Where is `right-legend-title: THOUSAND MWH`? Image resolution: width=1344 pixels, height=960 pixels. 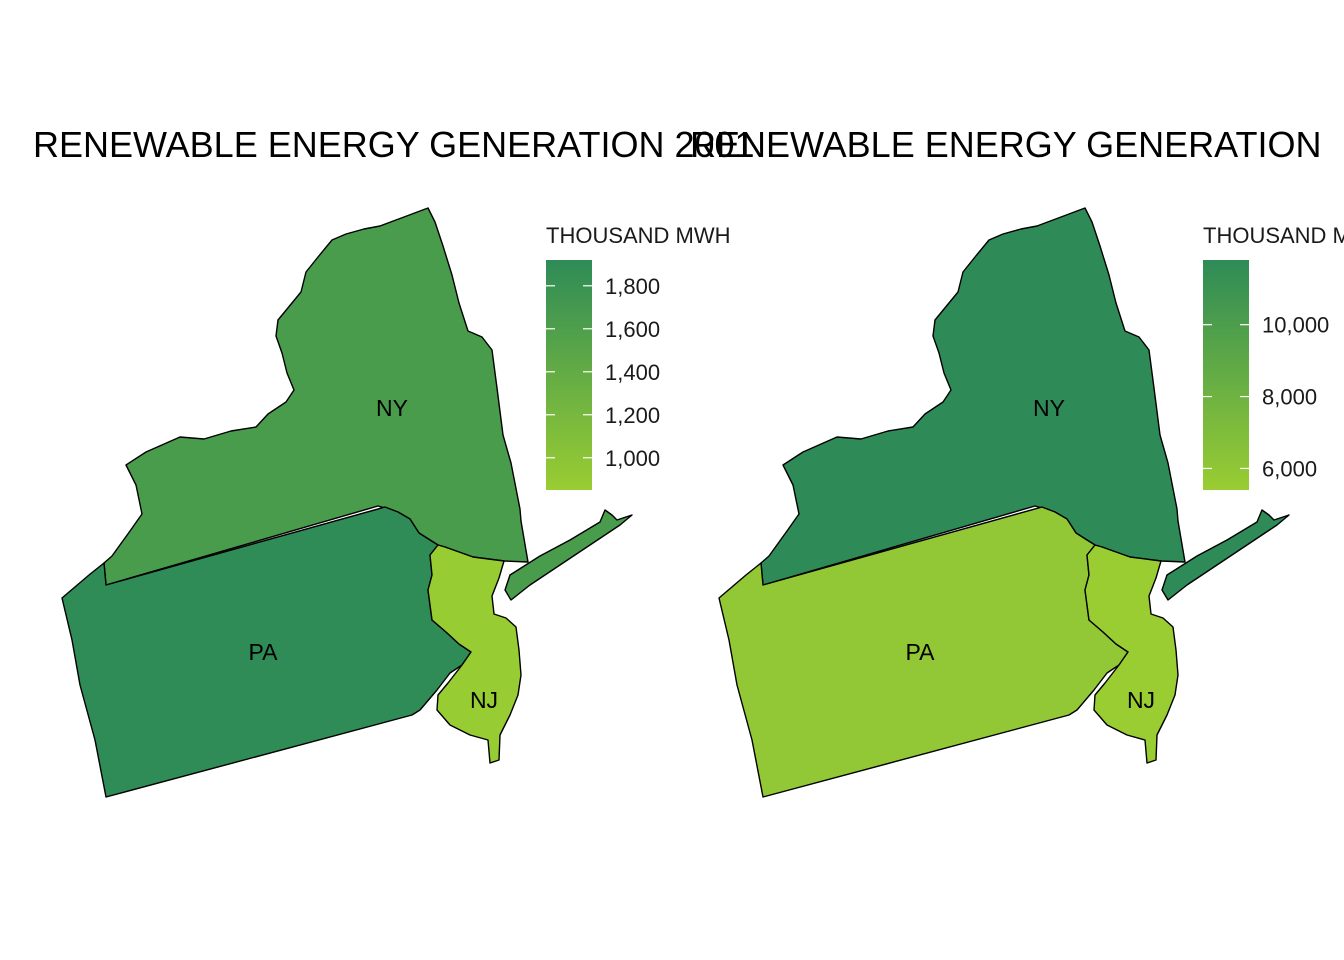 right-legend-title: THOUSAND MWH is located at coordinates (1273, 235).